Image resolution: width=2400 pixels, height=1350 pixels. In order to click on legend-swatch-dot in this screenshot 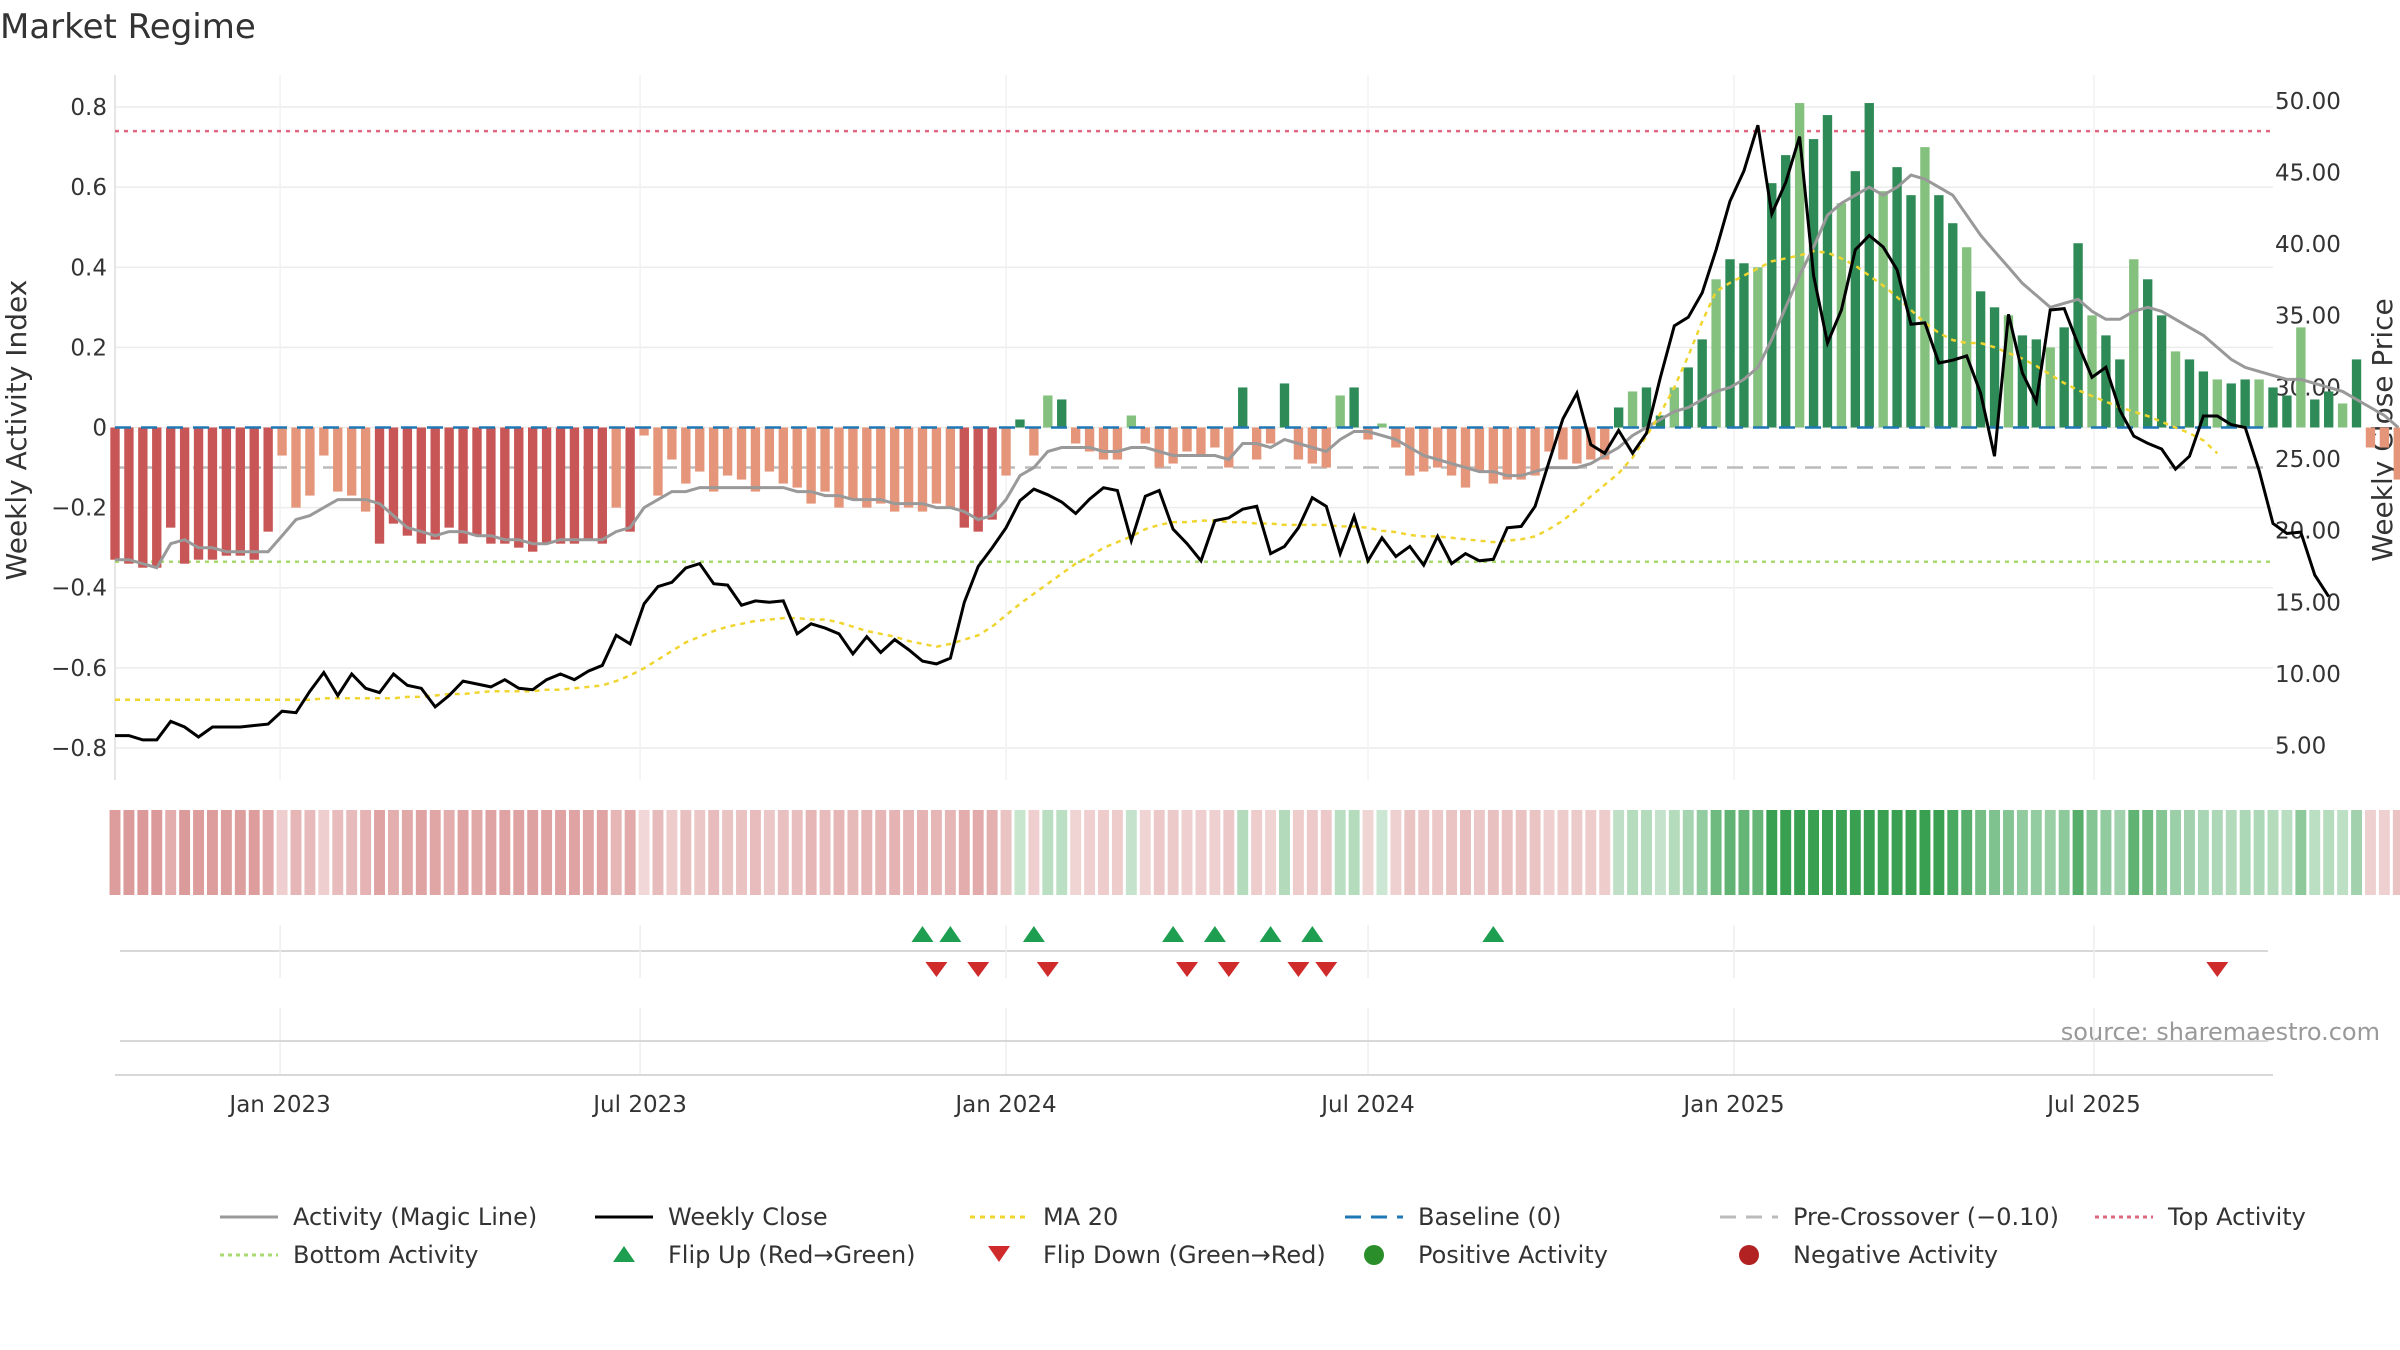, I will do `click(1374, 1255)`.